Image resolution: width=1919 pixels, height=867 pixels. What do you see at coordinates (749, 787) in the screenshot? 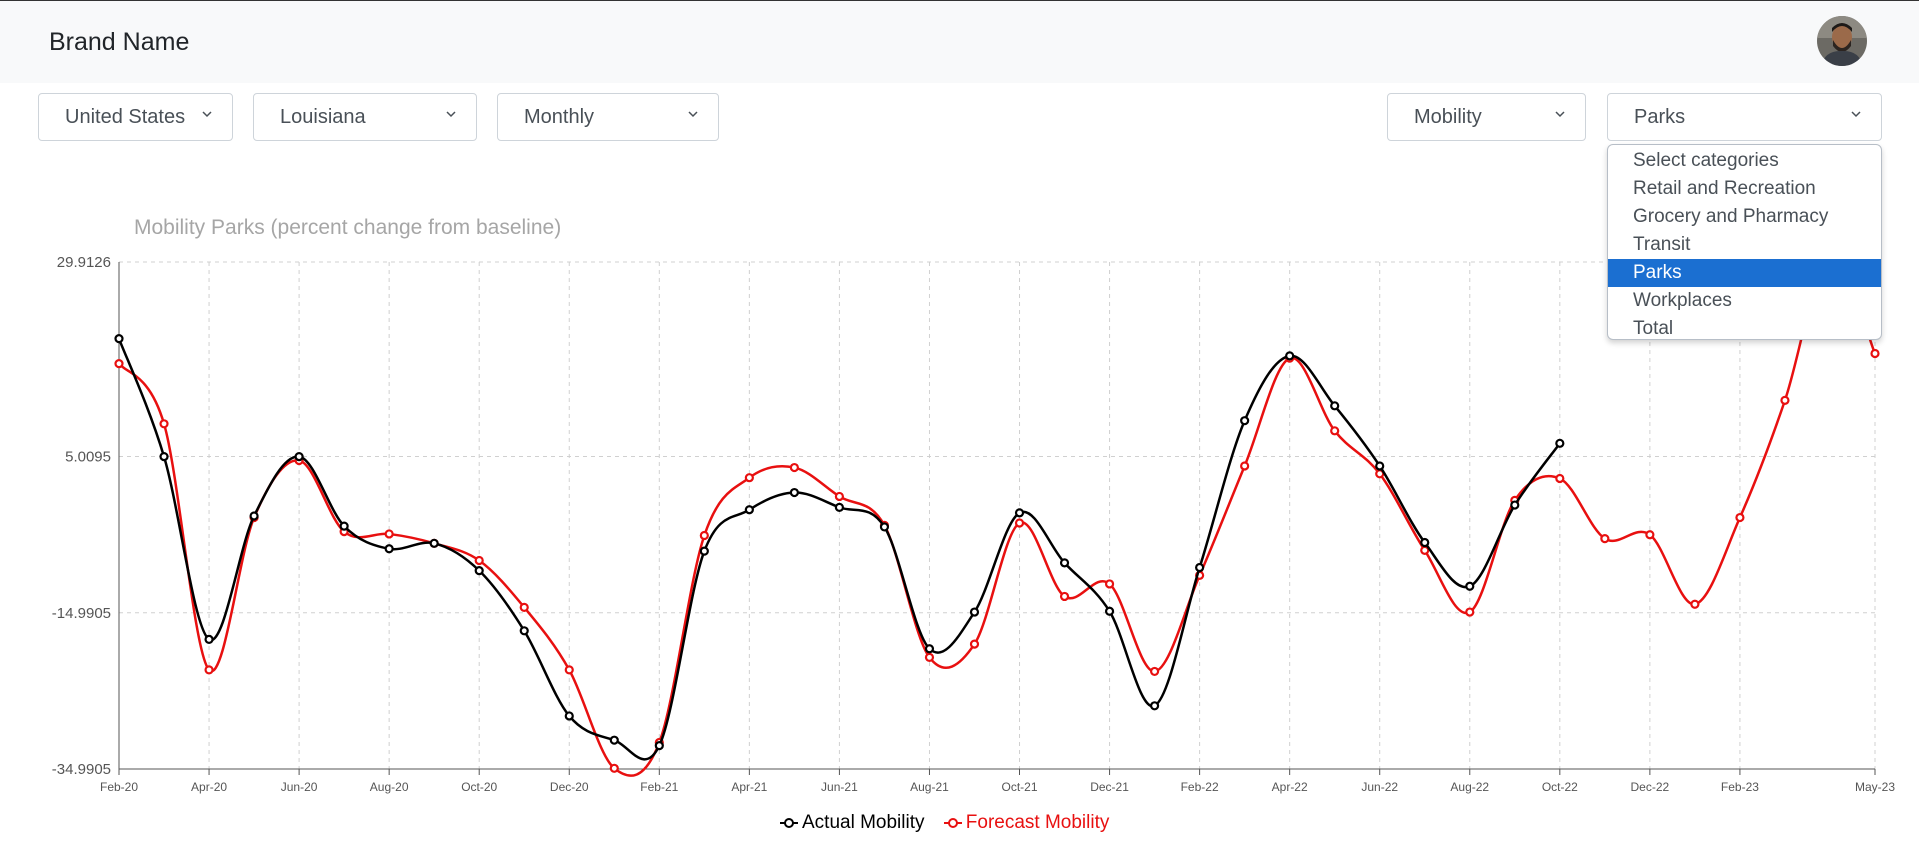
I see `x-tick-label: Apr-21` at bounding box center [749, 787].